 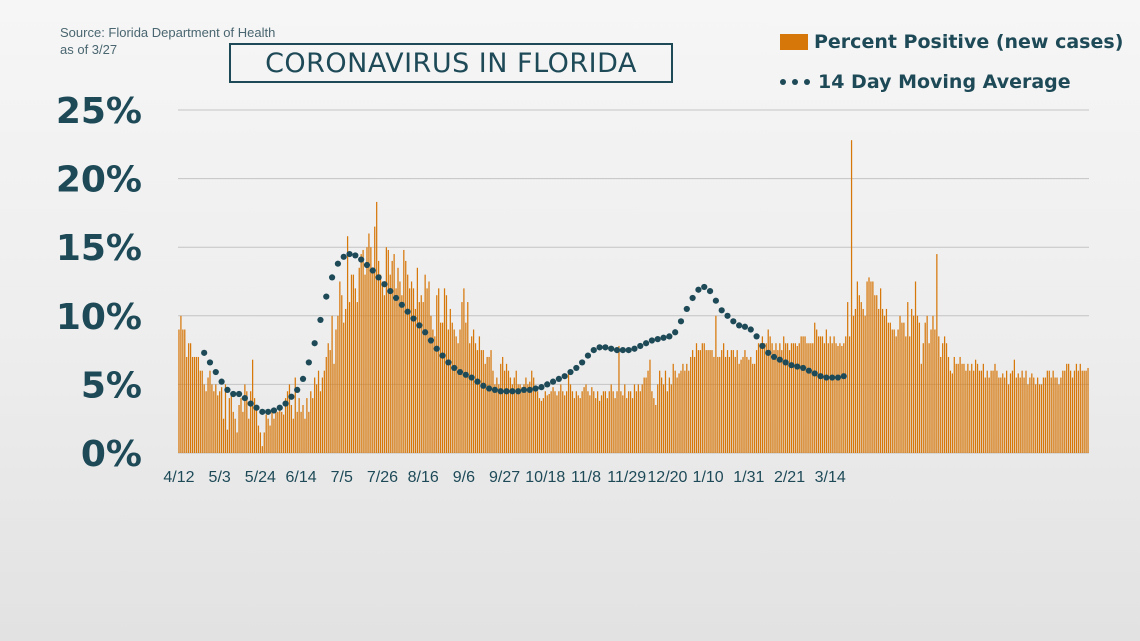 I want to click on x-tick-label: 3/14, so click(x=830, y=477).